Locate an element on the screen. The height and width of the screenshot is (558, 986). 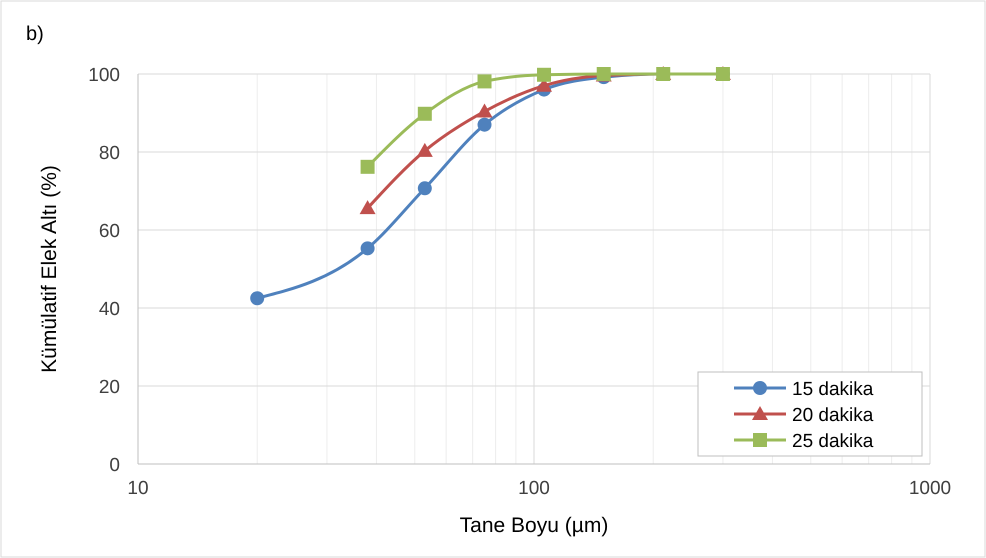
legend-label: 15 dakika is located at coordinates (833, 389).